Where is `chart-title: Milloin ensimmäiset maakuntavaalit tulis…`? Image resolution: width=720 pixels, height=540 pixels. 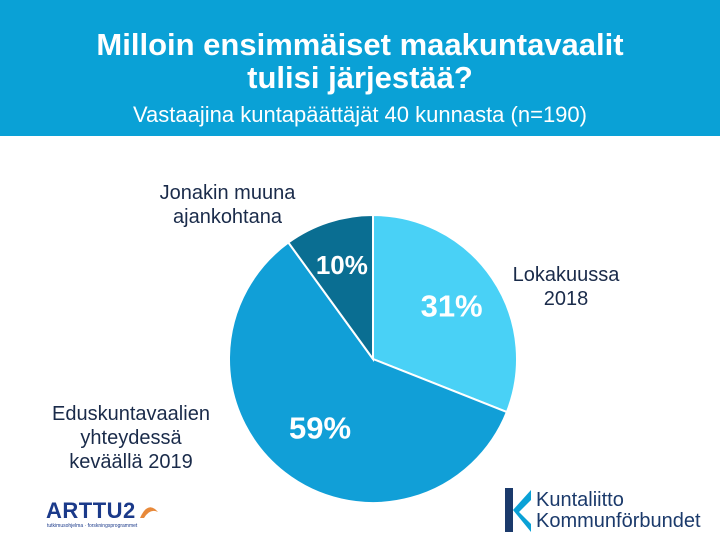 chart-title: Milloin ensimmäiset maakuntavaalit tulis… is located at coordinates (360, 61).